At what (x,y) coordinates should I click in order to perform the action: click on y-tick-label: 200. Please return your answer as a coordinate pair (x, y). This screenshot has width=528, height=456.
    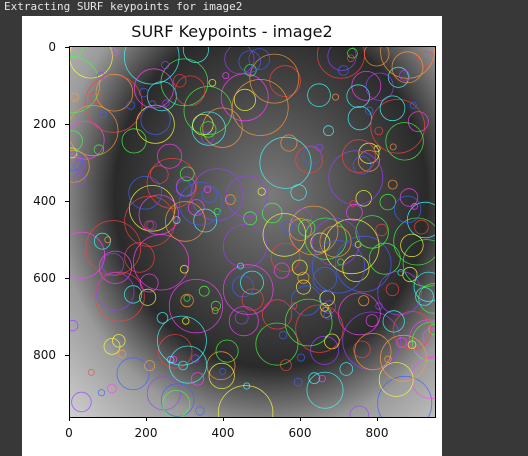
    Looking at the image, I should click on (44, 124).